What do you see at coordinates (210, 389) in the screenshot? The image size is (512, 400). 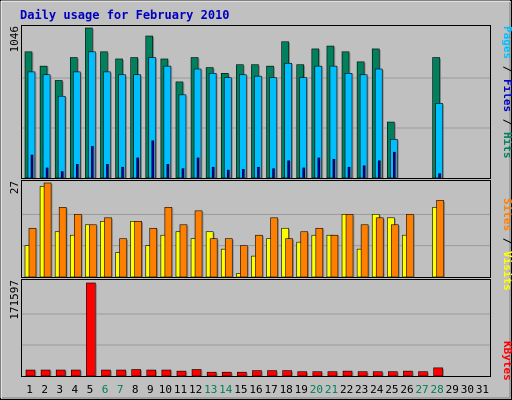 I see `x-tick-day-13: 13` at bounding box center [210, 389].